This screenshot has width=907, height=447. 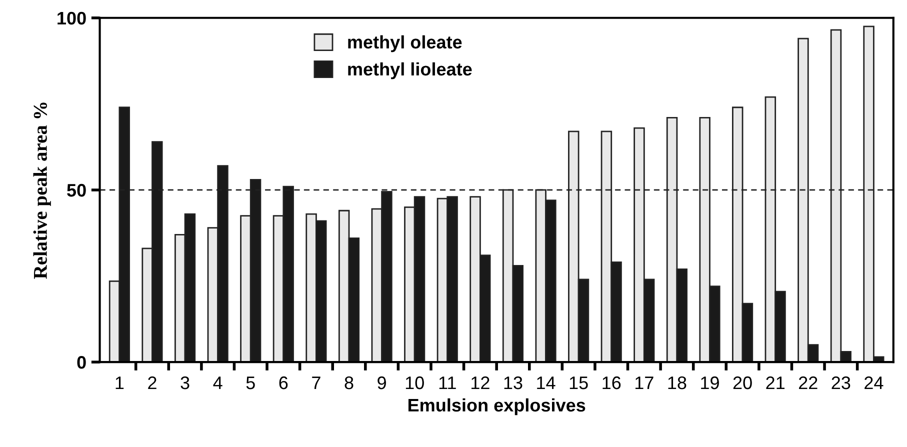 I want to click on x-tick-label: 9, so click(x=382, y=383).